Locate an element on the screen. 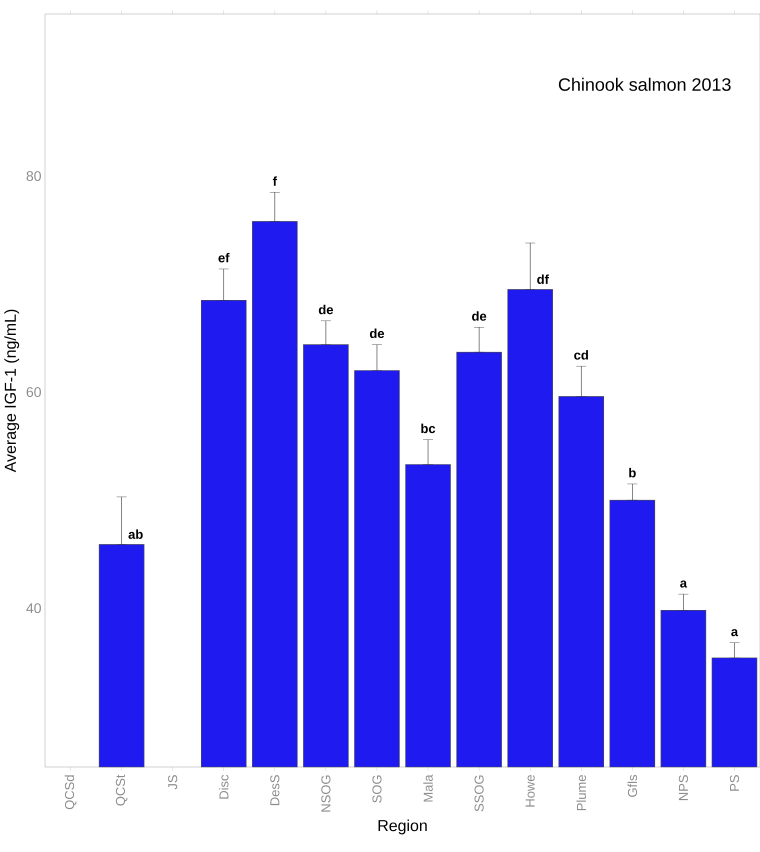  data-label: f is located at coordinates (275, 181).